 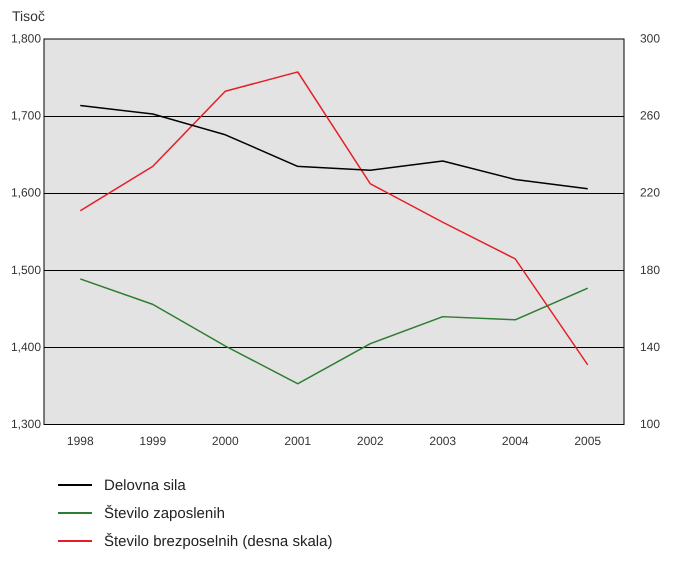 I want to click on legend-label: Delovna sila, so click(x=145, y=485).